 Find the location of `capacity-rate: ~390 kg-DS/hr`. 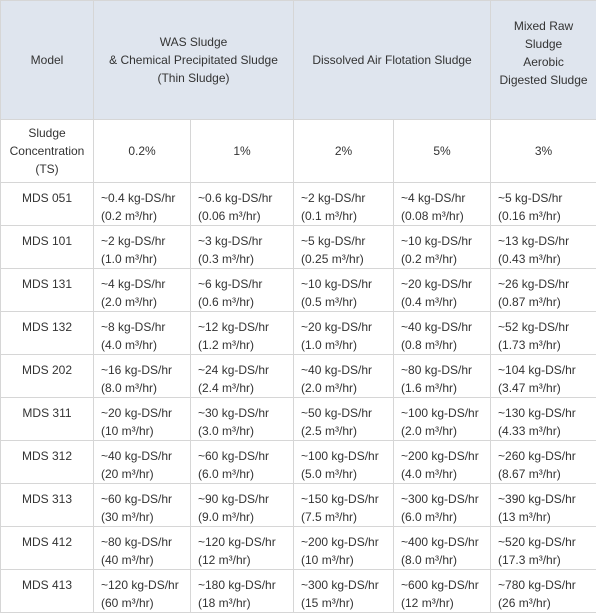

capacity-rate: ~390 kg-DS/hr is located at coordinates (543, 499).